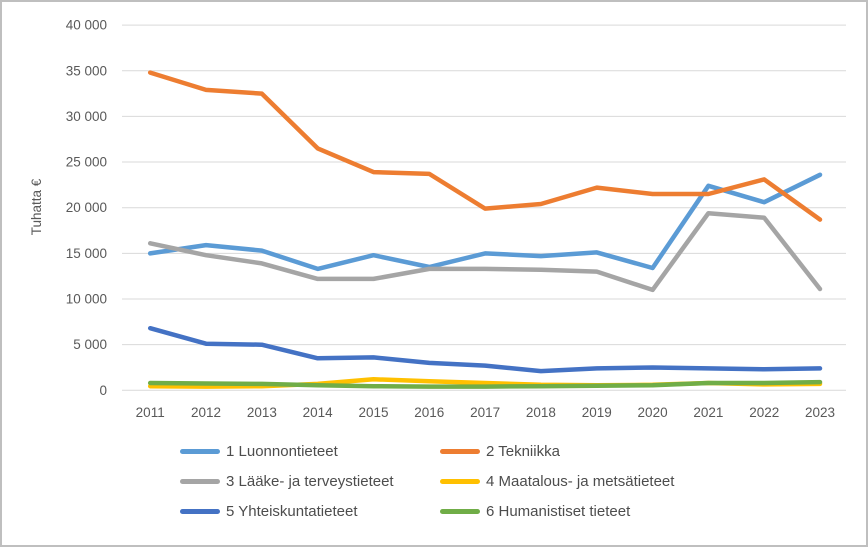 The image size is (868, 547). Describe the element at coordinates (708, 412) in the screenshot. I see `x-tick-label: 2021` at that location.